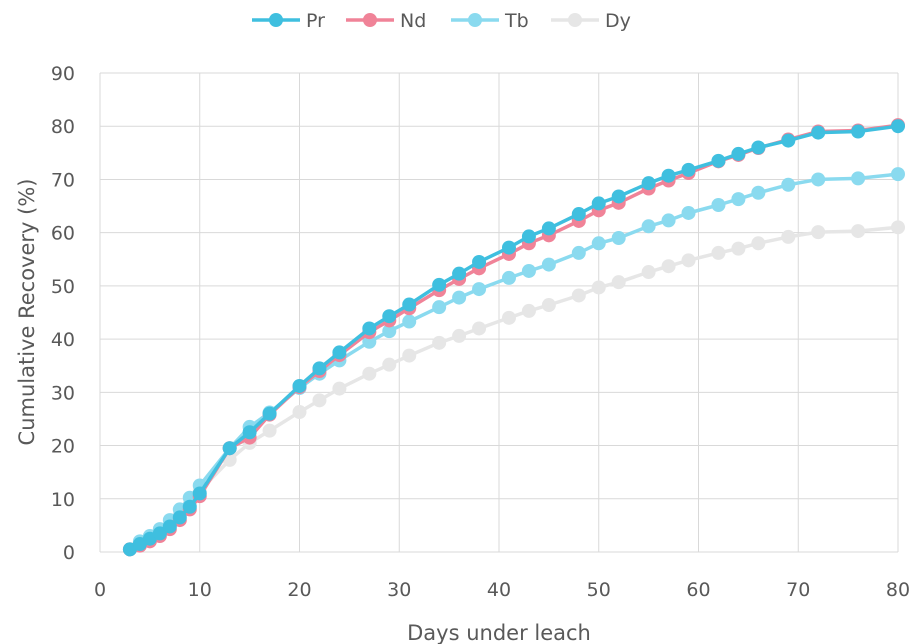  I want to click on x-tick-label: 0, so click(100, 590).